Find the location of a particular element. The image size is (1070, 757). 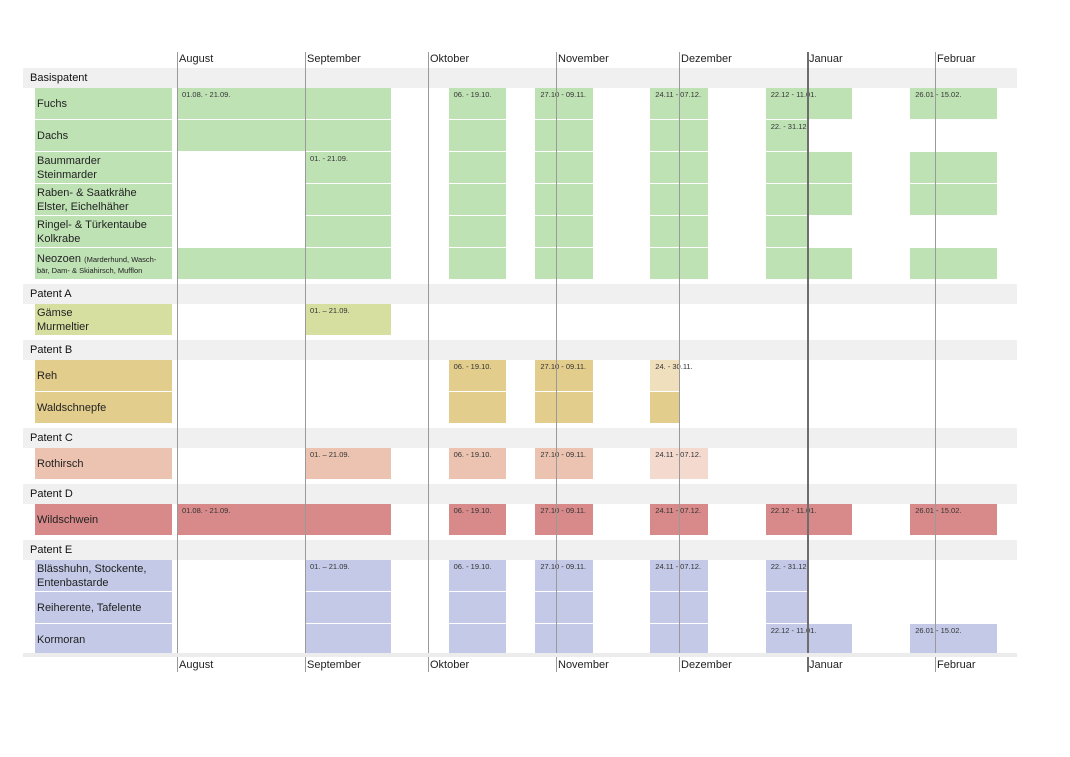

section-label: Patent E is located at coordinates (51, 550).